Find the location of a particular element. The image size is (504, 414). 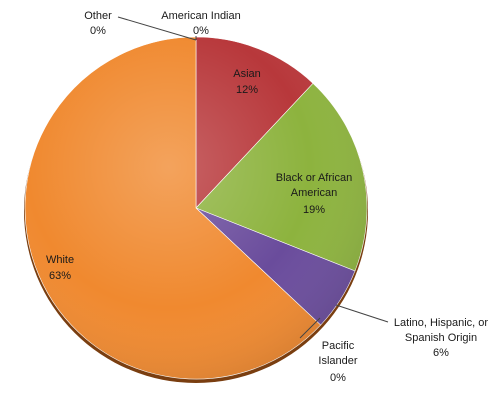

label-american-indian-value: 0% is located at coordinates (201, 31).